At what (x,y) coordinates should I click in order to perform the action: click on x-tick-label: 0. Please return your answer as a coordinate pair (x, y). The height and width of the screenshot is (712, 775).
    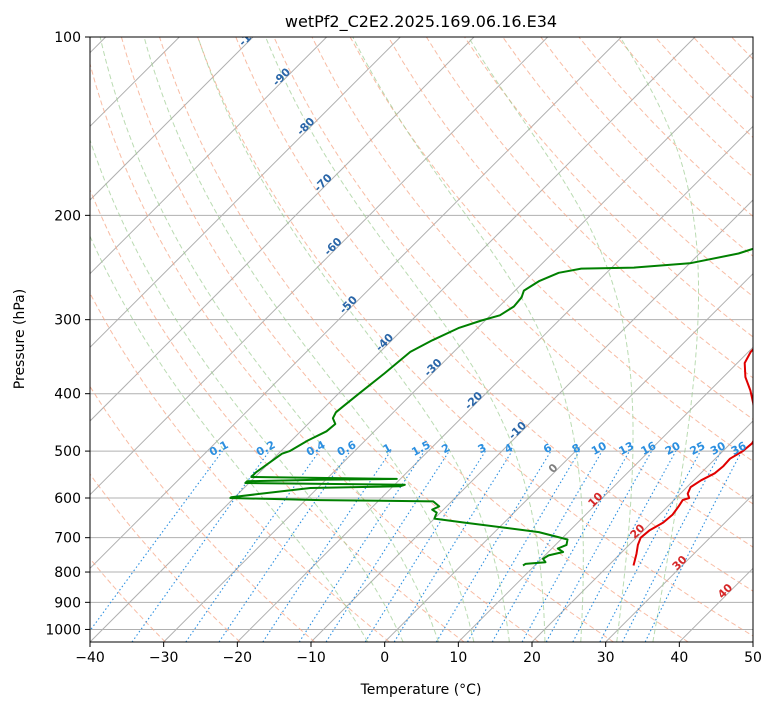
    Looking at the image, I should click on (384, 658).